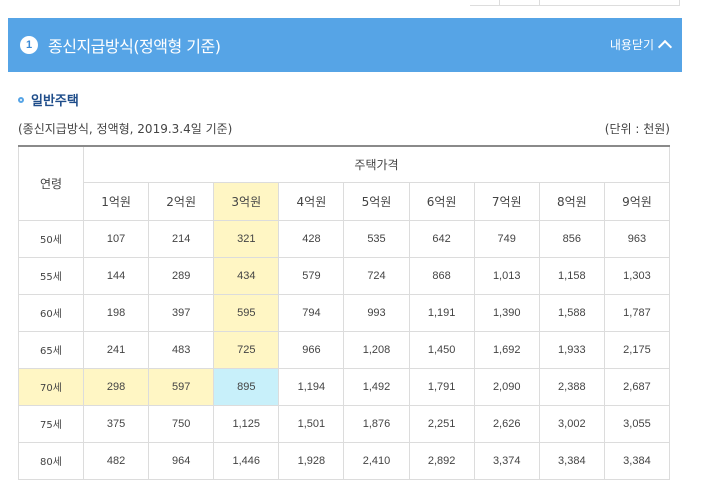 The image size is (706, 504). What do you see at coordinates (116, 349) in the screenshot?
I see `amount-cell: 241` at bounding box center [116, 349].